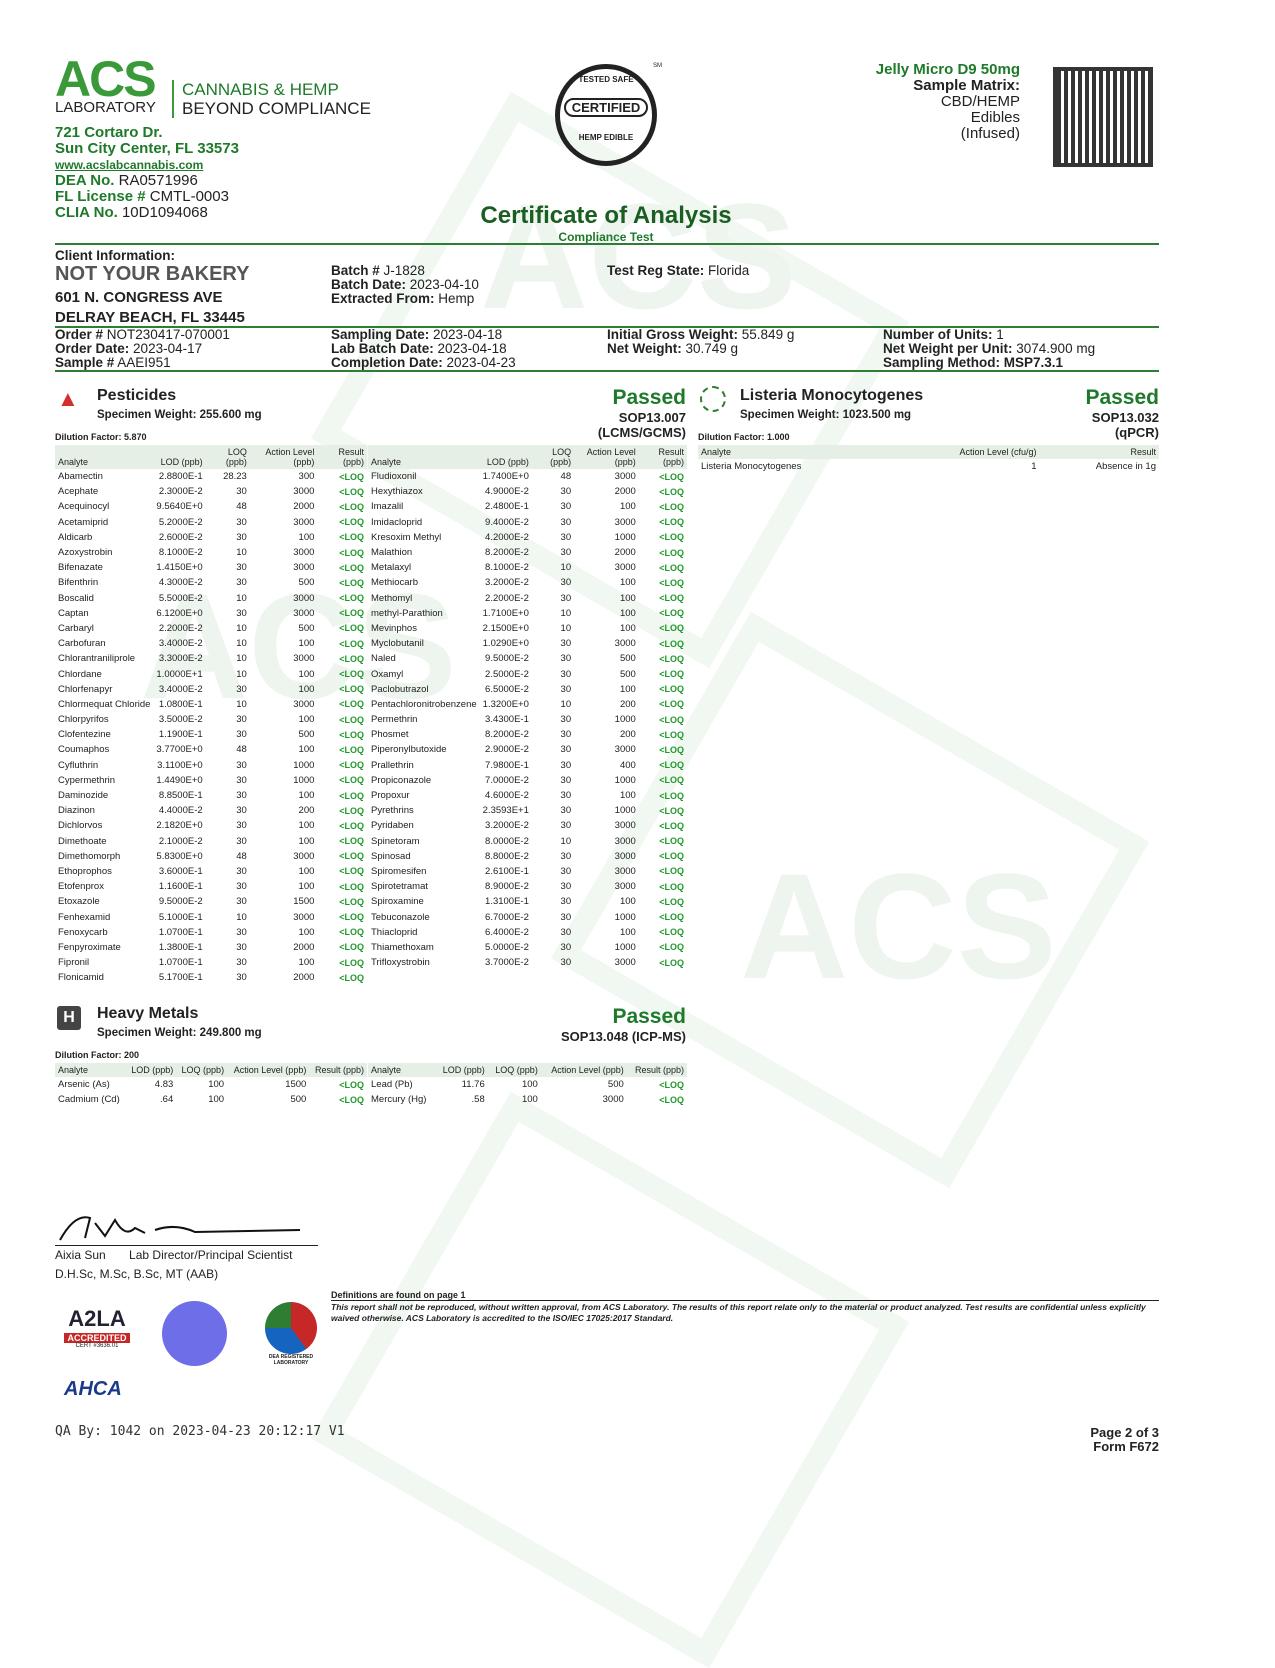  What do you see at coordinates (241, 553) in the screenshot?
I see `value-cell: 10` at bounding box center [241, 553].